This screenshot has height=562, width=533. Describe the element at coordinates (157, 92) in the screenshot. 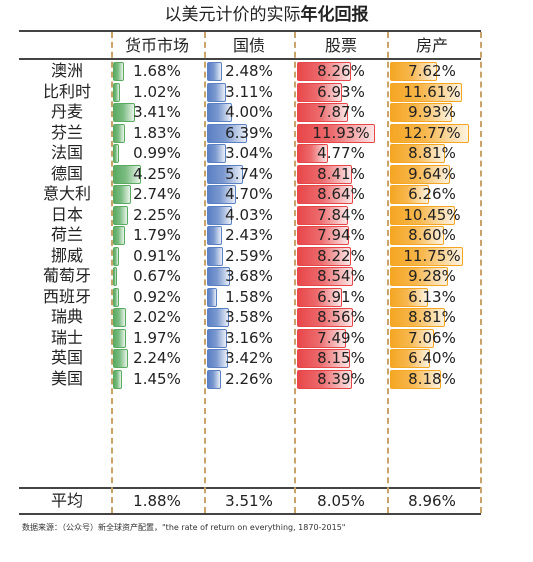

I see `data-cell: 1.02%` at that location.